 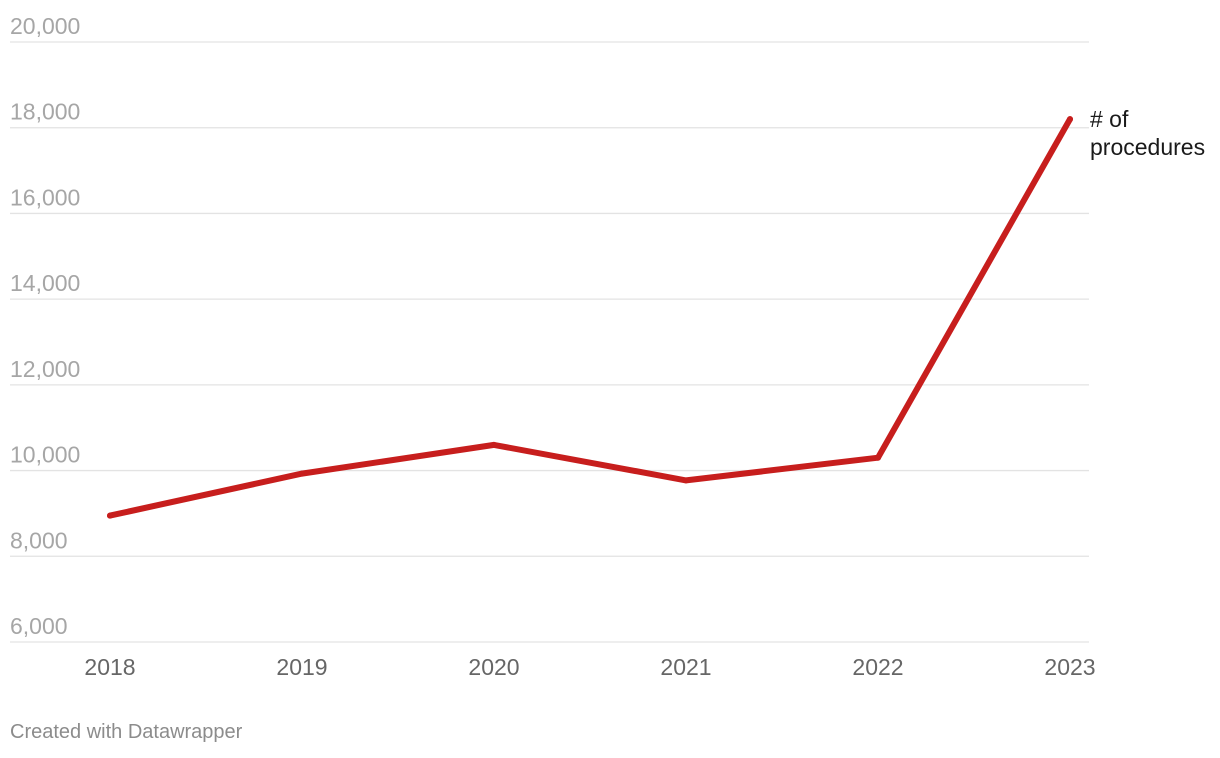 I want to click on x-axis-tick-labels: 2018 2019 2020 2021 2022 2023, so click(x=589, y=667).